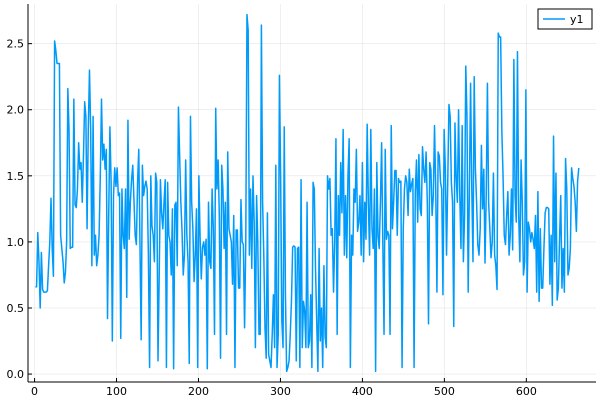  Describe the element at coordinates (16, 374) in the screenshot. I see `y-tick-label-0: 0.0` at that location.